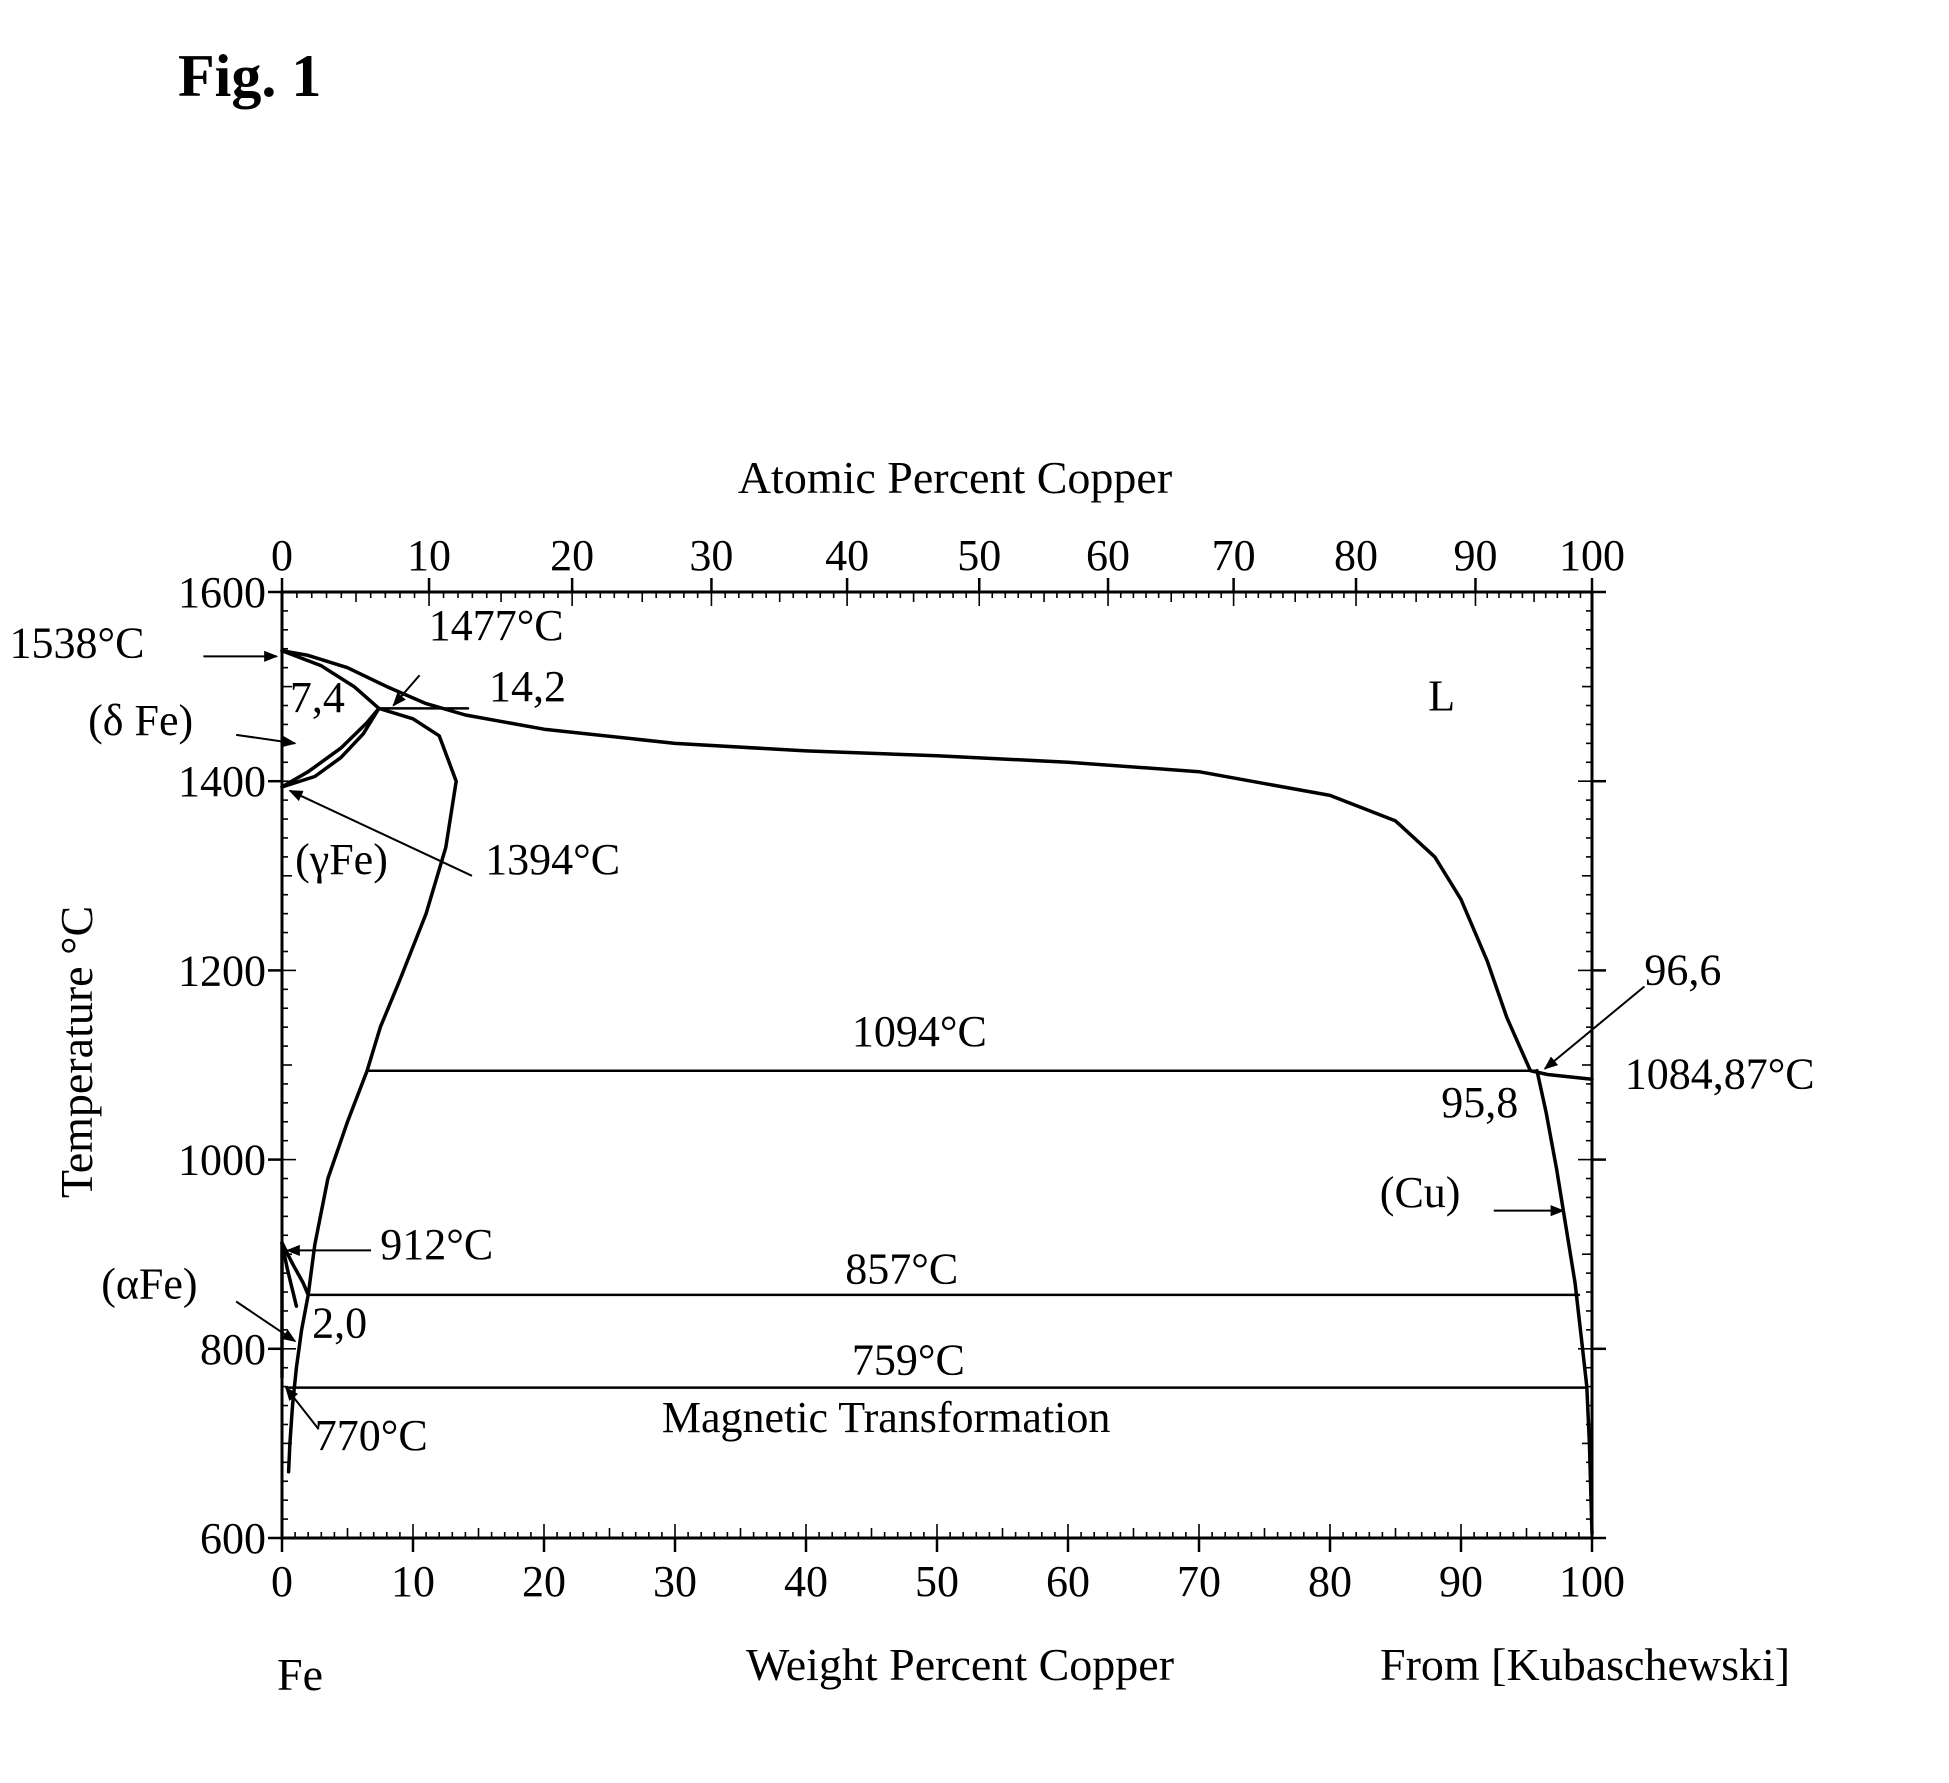 This screenshot has height=1783, width=1949. What do you see at coordinates (544, 1581) in the screenshot?
I see `x-tick-label: 20` at bounding box center [544, 1581].